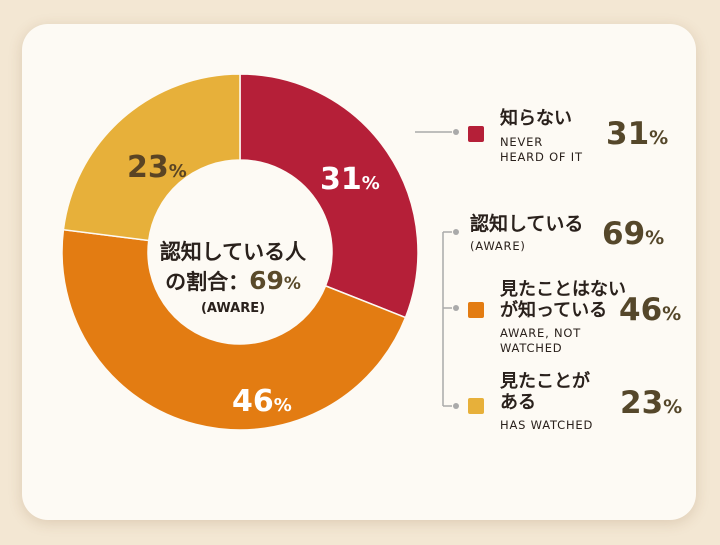 The image size is (720, 545). Describe the element at coordinates (437, 269) in the screenshot. I see `legend-connectors` at that location.